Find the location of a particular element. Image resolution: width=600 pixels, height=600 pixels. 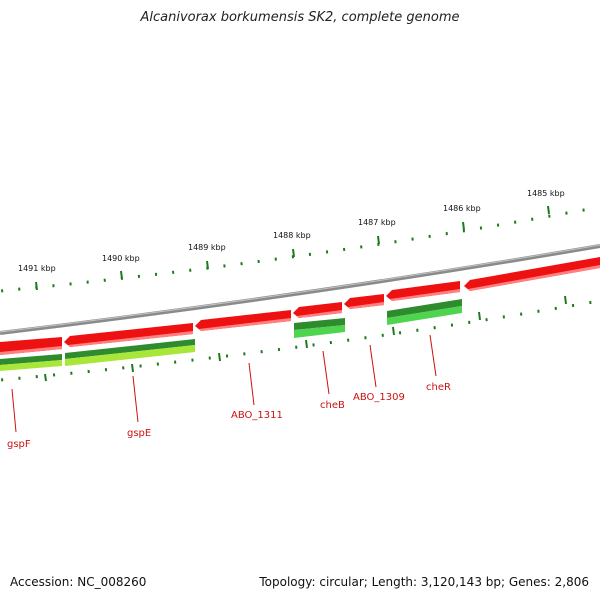

inner-major-ticks is located at coordinates (305, 338).